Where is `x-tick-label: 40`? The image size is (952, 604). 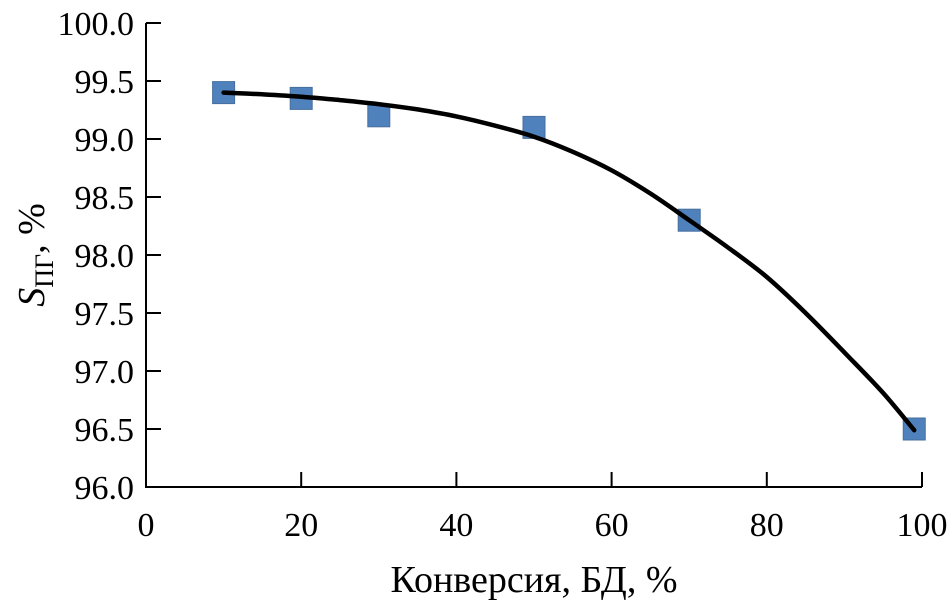 x-tick-label: 40 is located at coordinates (456, 525).